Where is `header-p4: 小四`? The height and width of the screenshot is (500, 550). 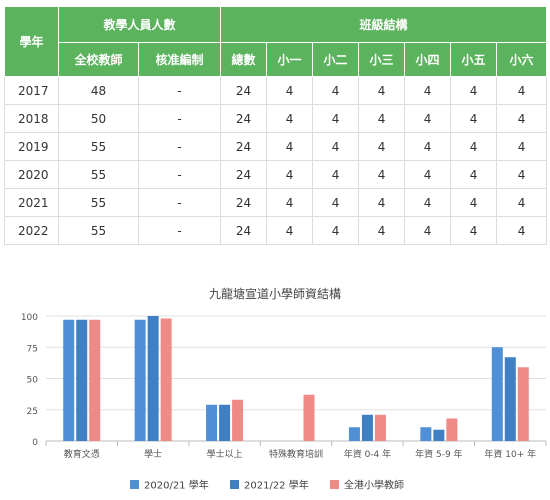
header-p4: 小四 is located at coordinates (428, 59).